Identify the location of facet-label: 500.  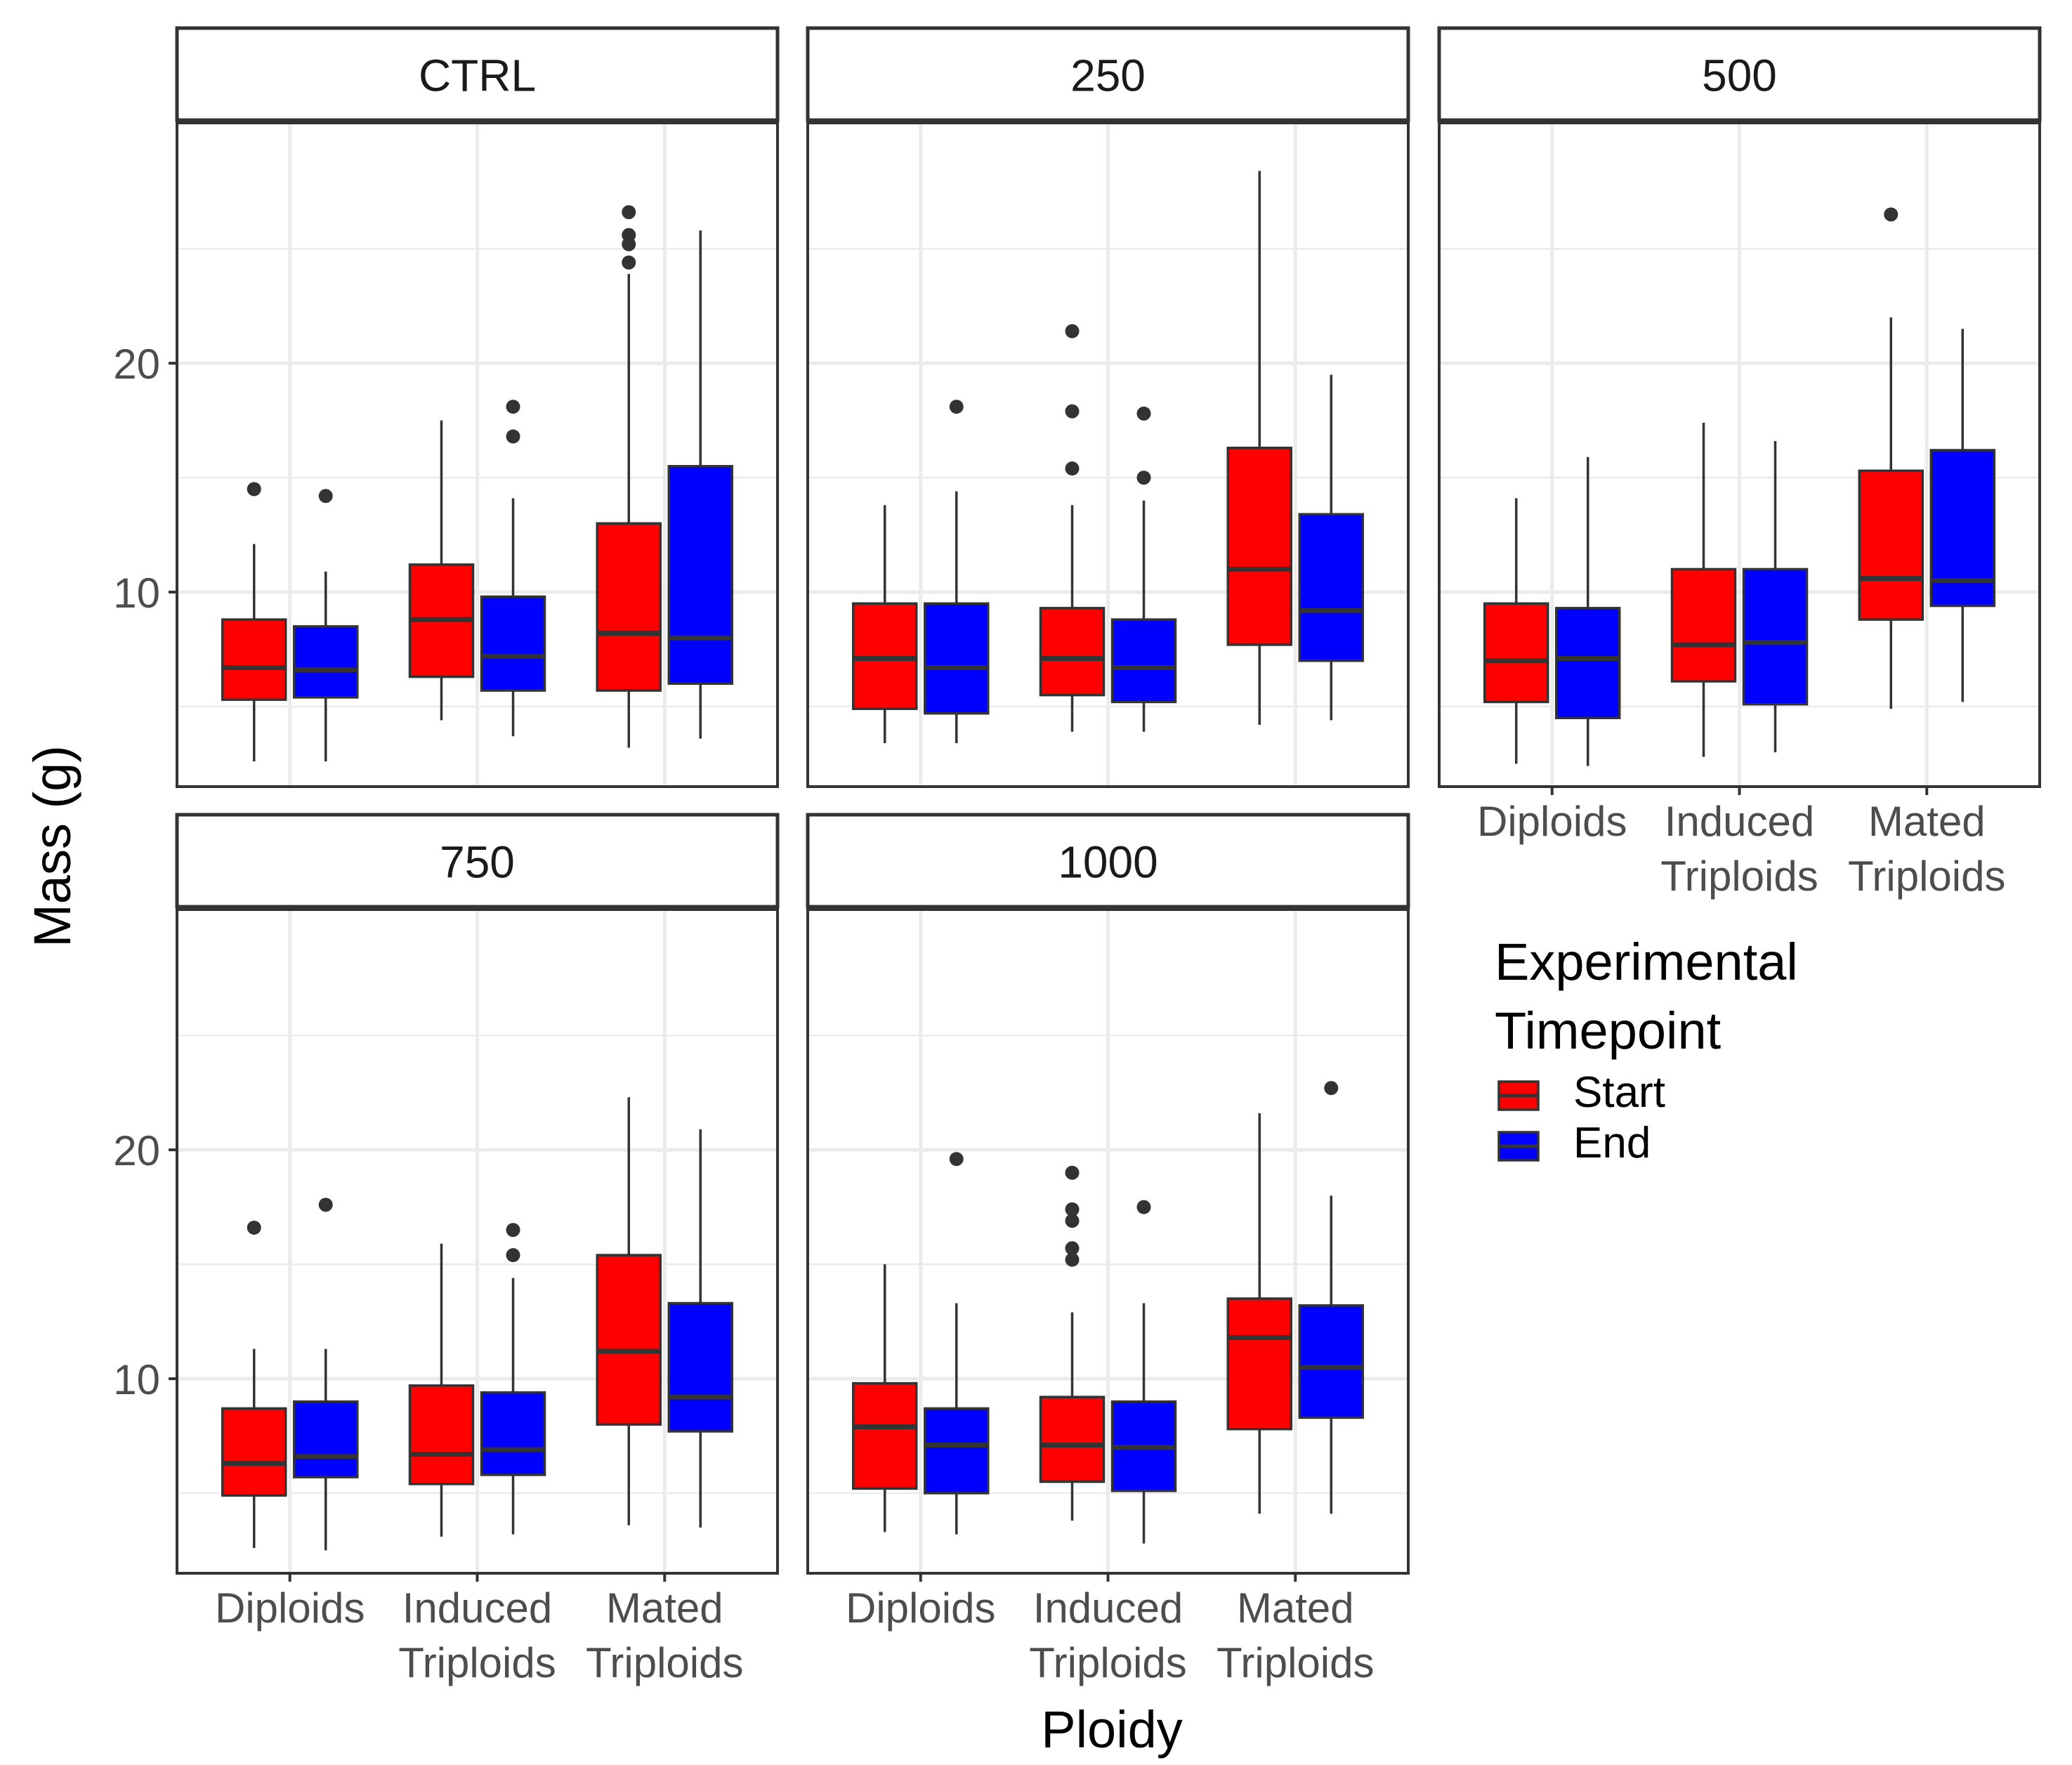
(1740, 76).